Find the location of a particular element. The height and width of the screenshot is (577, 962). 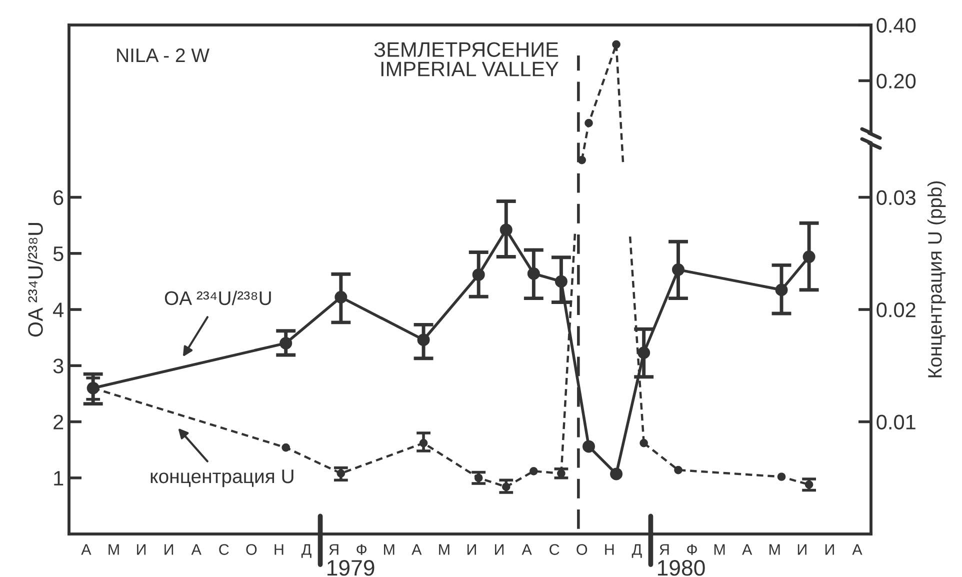

y3-tick-label: 0.20 is located at coordinates (896, 81).